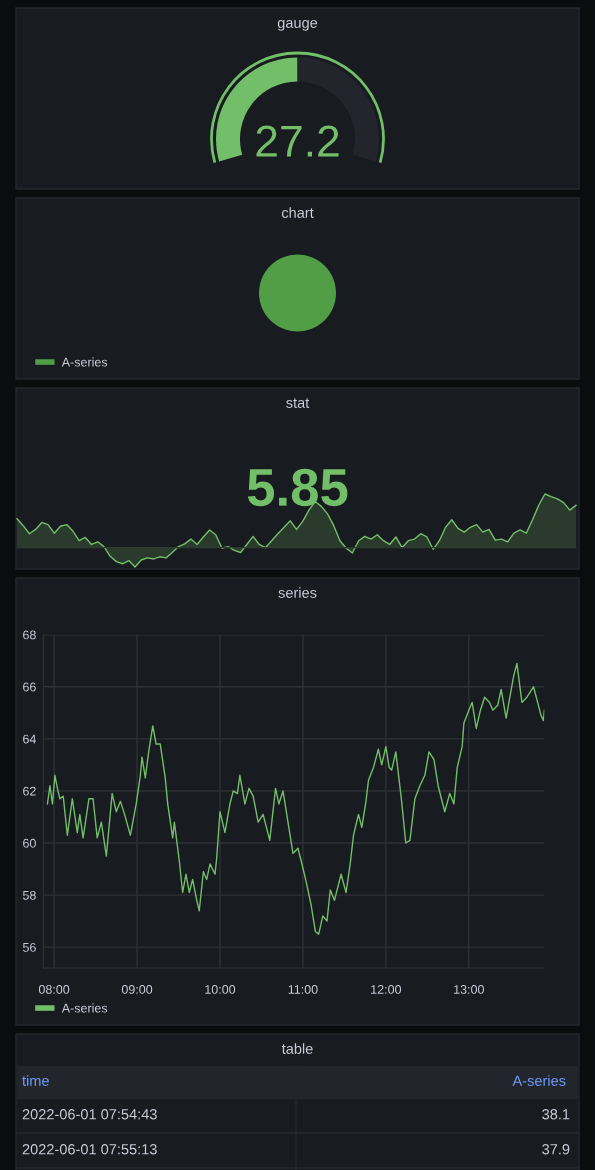 Image resolution: width=595 pixels, height=1170 pixels. I want to click on chart-title: chart, so click(297, 212).